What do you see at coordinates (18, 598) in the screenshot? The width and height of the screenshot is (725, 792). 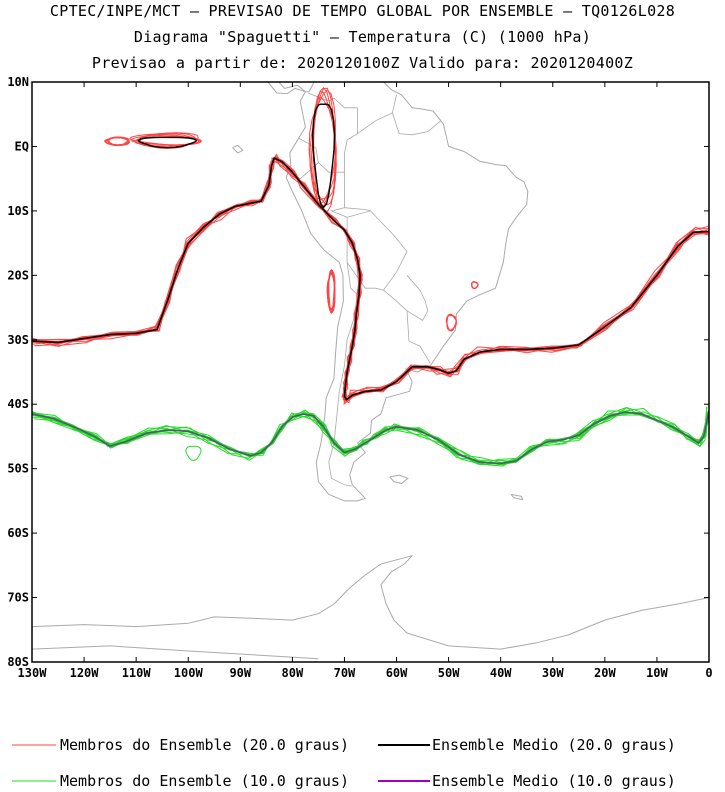 I see `y-tick-label: 70S` at bounding box center [18, 598].